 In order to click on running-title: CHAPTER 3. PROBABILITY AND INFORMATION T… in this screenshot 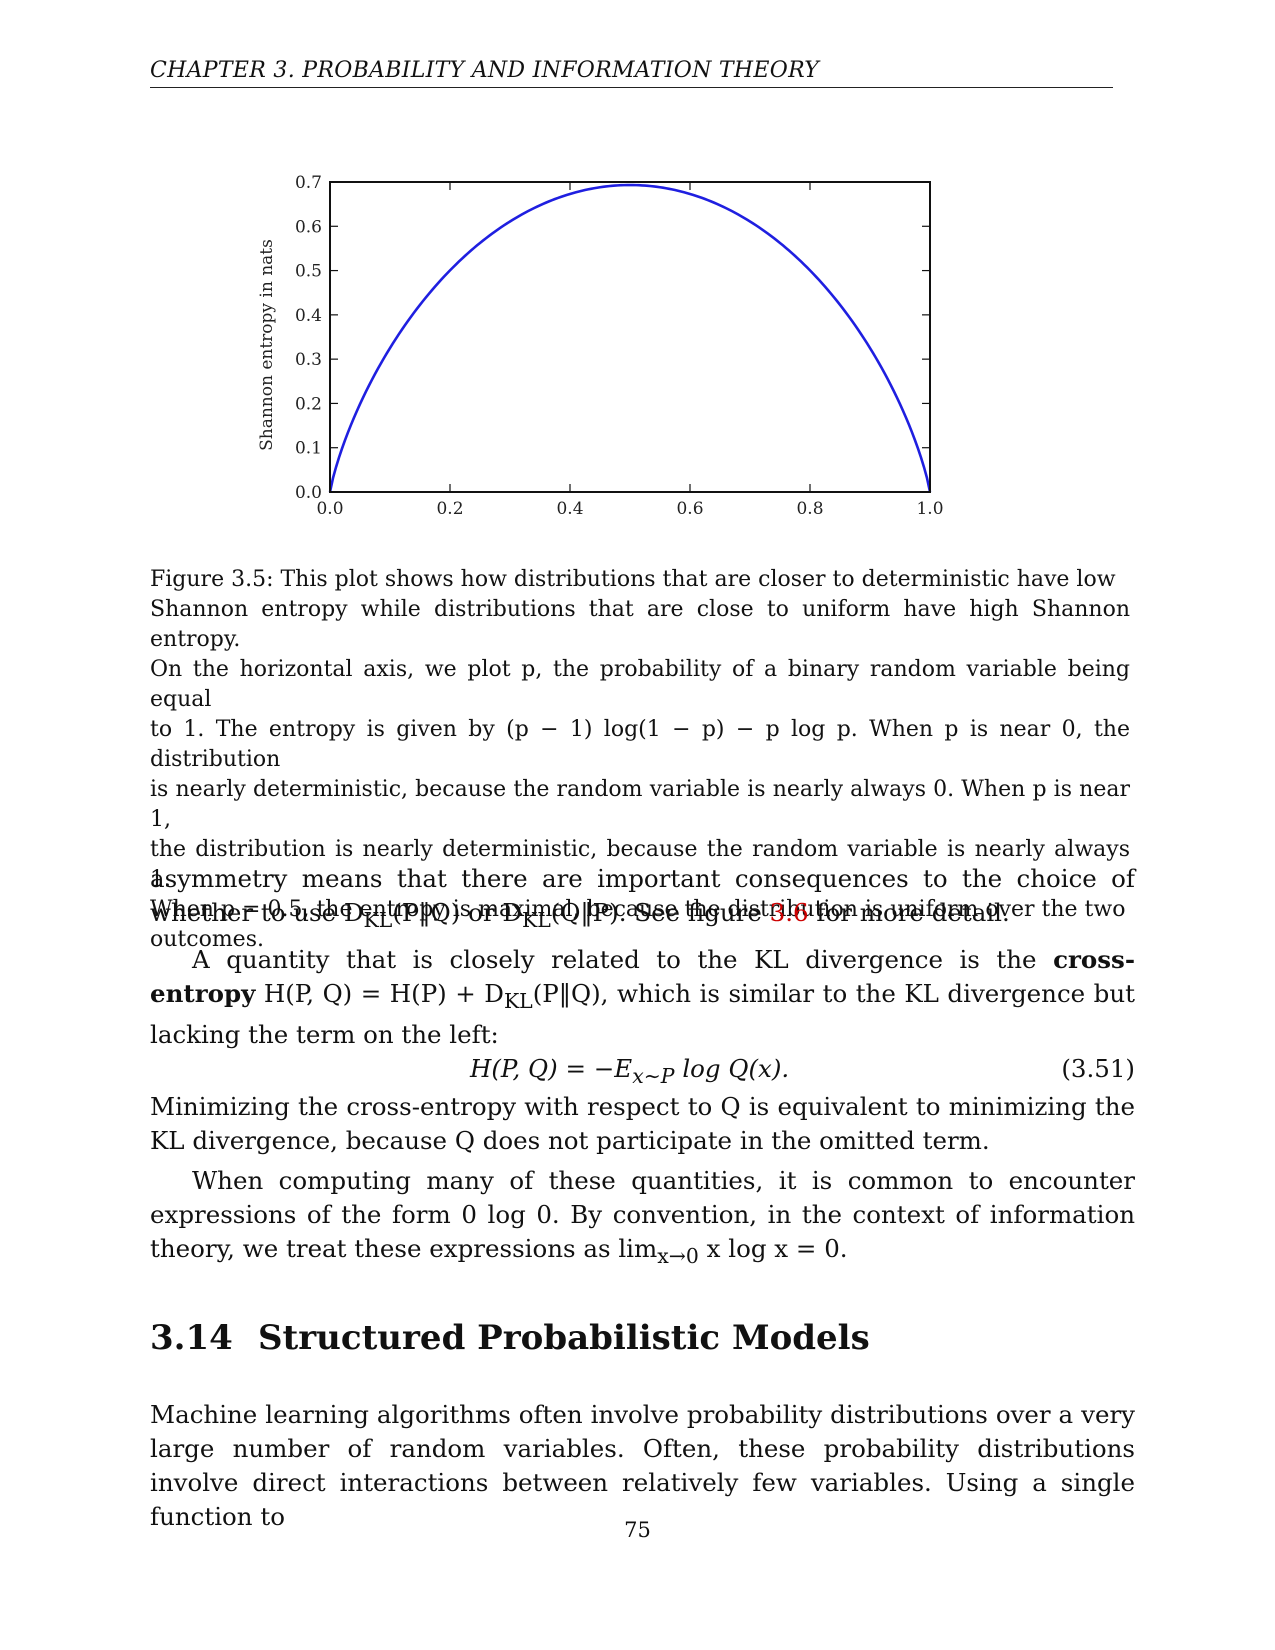, I will do `click(485, 70)`.